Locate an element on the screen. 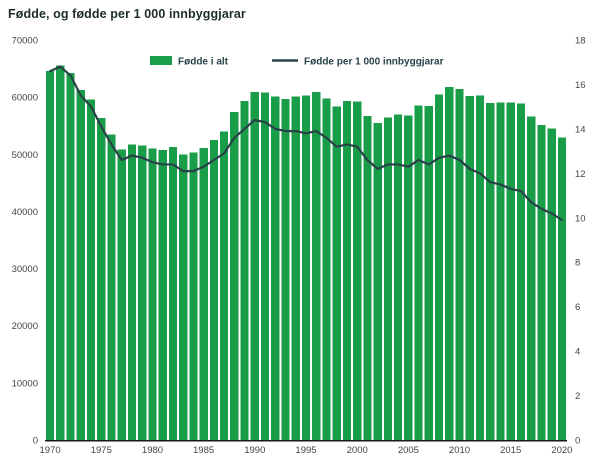  y-axis-right-label: 14 is located at coordinates (580, 129).